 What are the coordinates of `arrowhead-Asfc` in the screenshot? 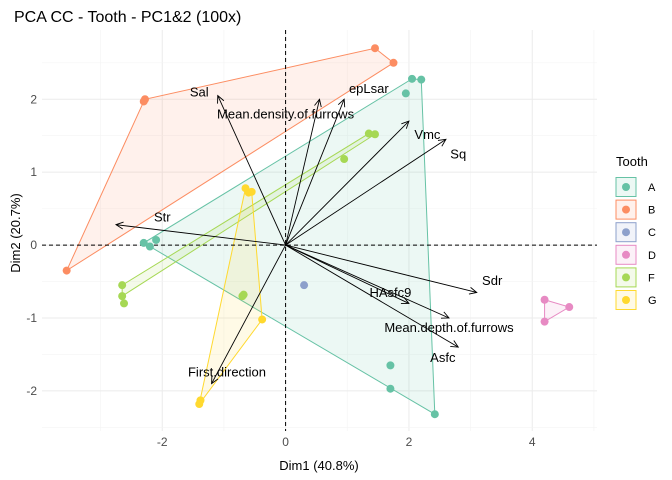 It's located at (455, 344).